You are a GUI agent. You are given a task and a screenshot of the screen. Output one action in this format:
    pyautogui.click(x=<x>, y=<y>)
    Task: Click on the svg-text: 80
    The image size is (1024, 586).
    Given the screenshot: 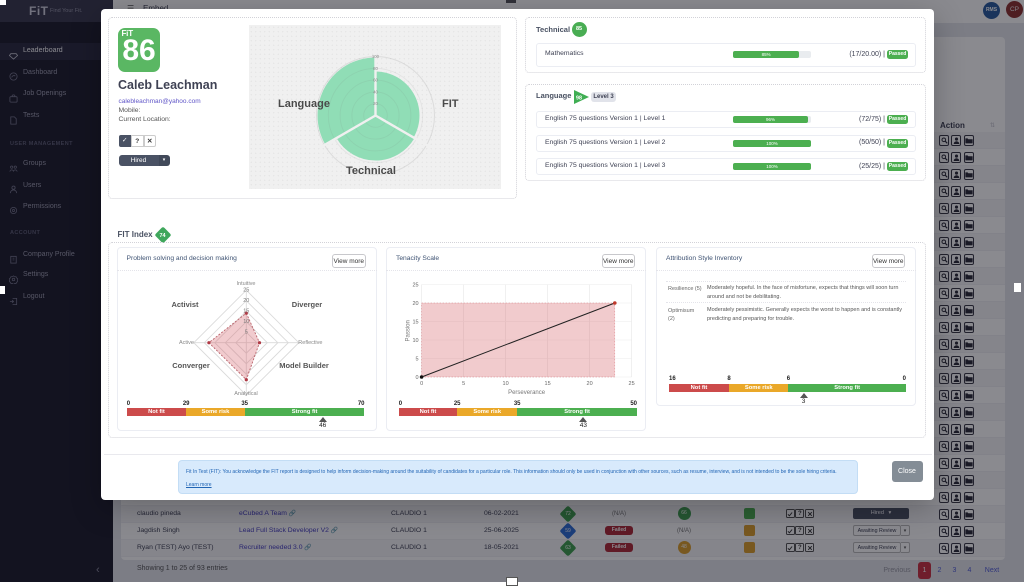 What is the action you would take?
    pyautogui.click(x=375, y=68)
    